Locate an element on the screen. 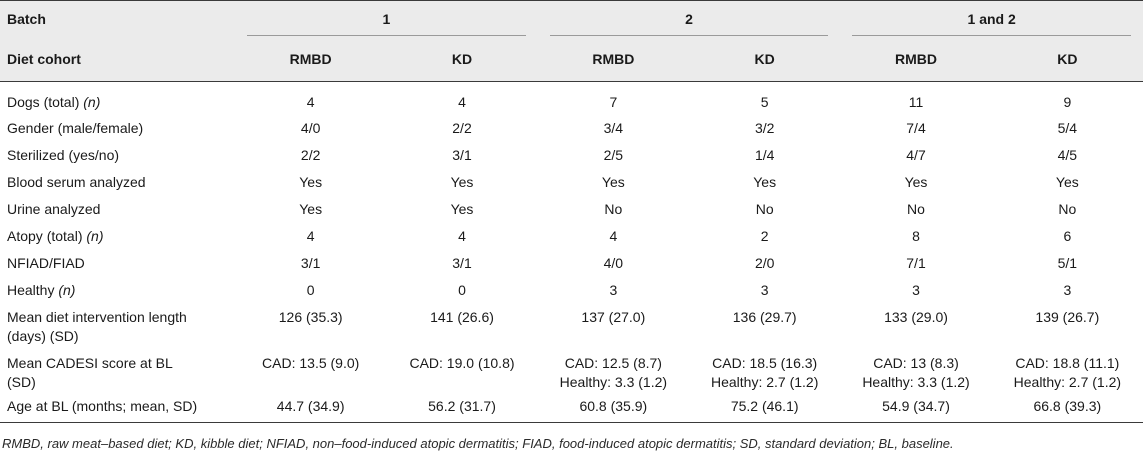  table-cell: 4/7 is located at coordinates (916, 154).